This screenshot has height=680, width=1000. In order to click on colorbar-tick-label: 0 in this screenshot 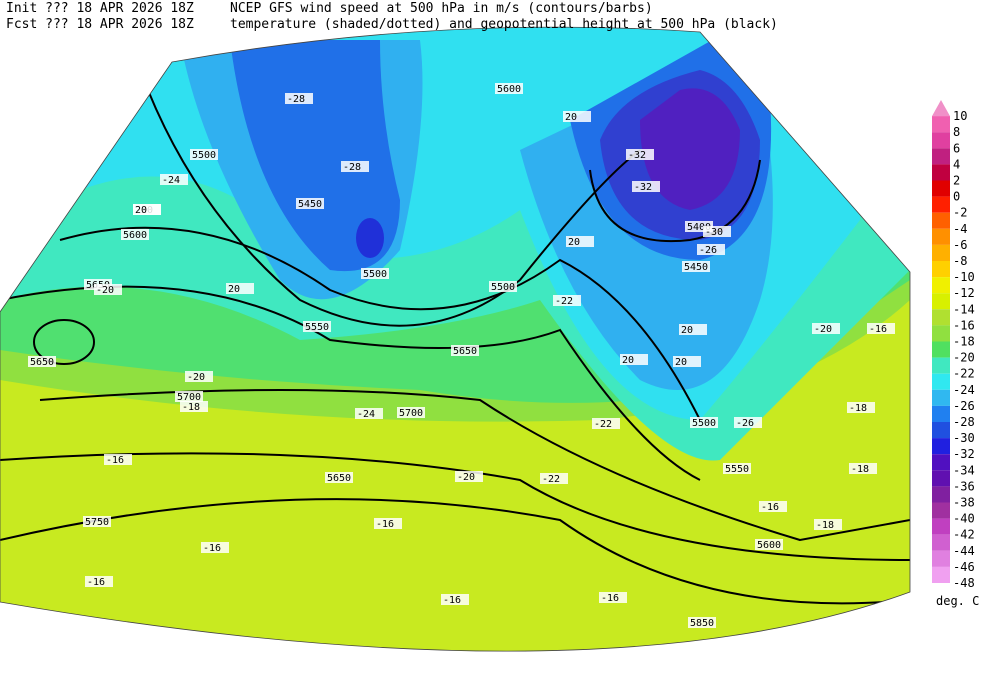, I will do `click(956, 197)`.